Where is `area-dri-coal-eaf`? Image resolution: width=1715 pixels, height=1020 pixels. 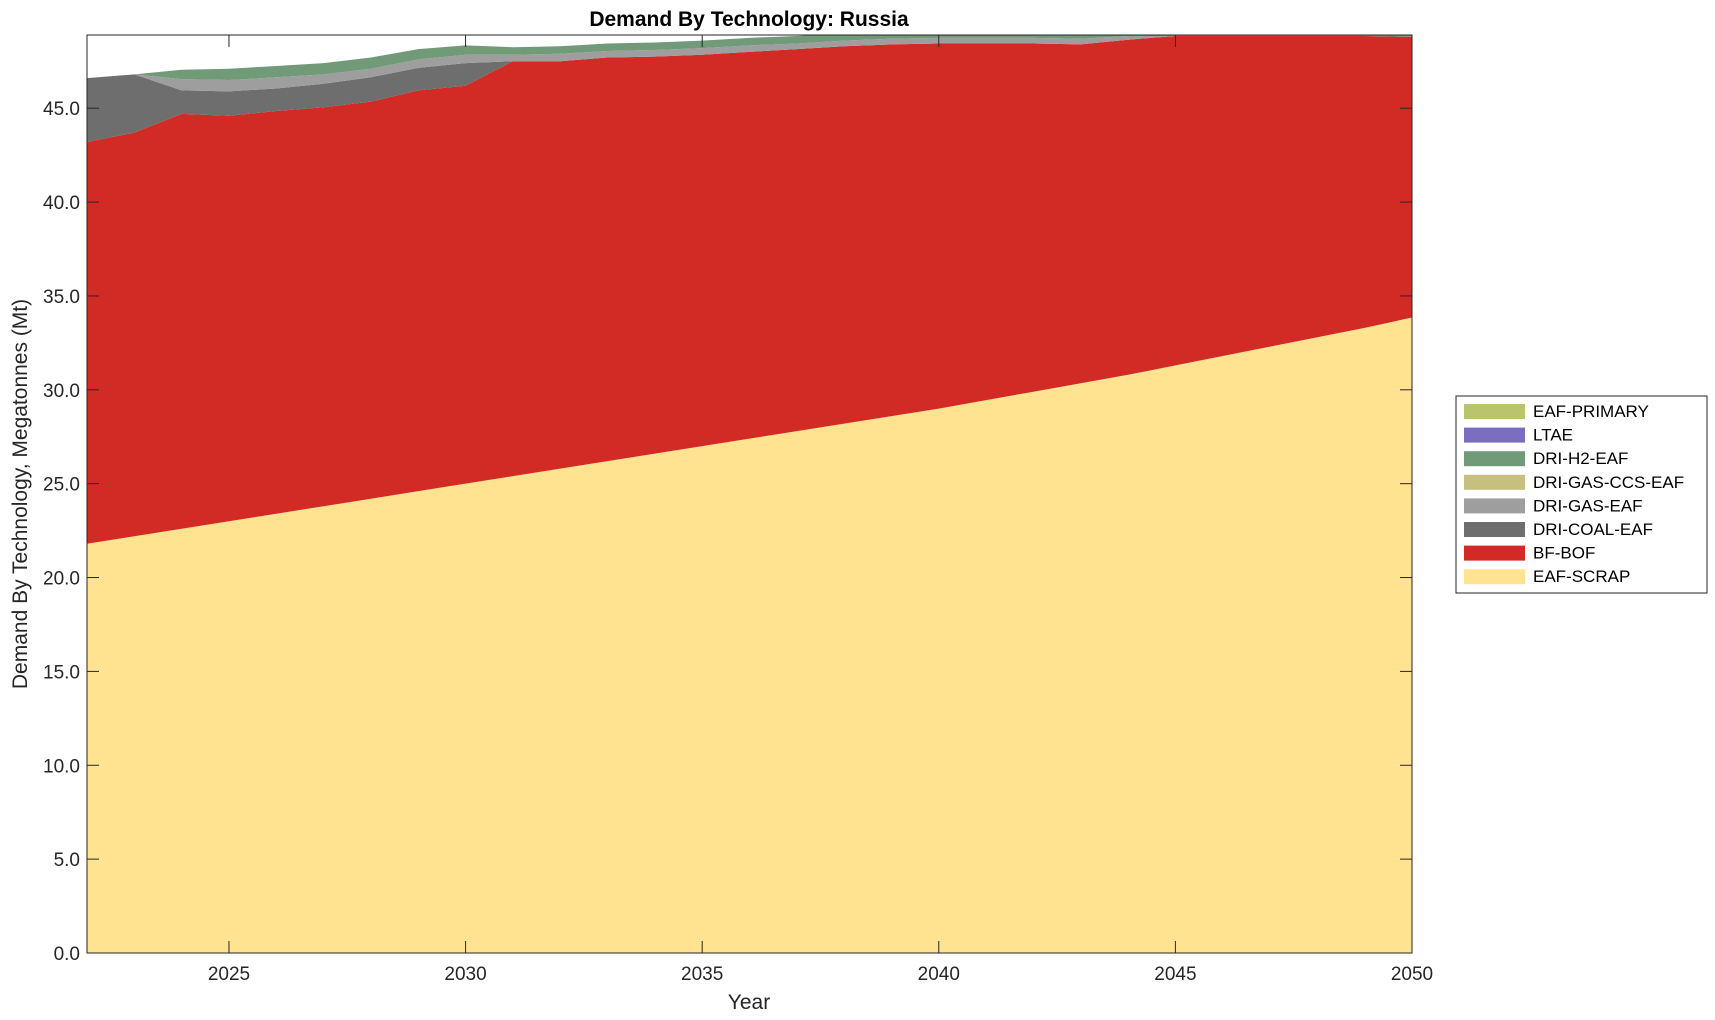 area-dri-coal-eaf is located at coordinates (749, 89).